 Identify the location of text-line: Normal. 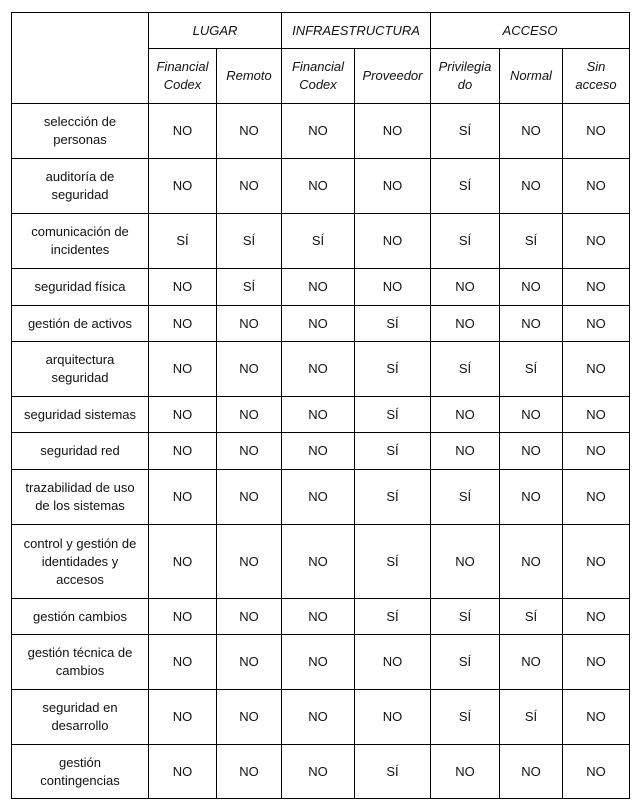
(531, 75).